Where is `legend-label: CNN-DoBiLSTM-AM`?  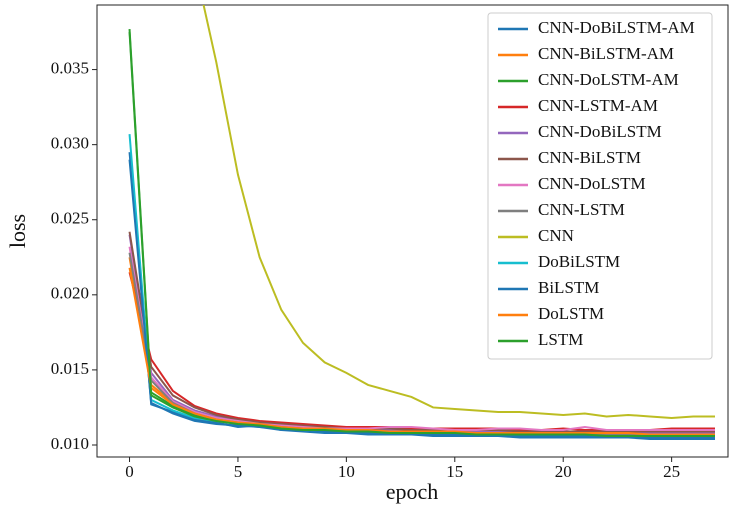 legend-label: CNN-DoBiLSTM-AM is located at coordinates (616, 27).